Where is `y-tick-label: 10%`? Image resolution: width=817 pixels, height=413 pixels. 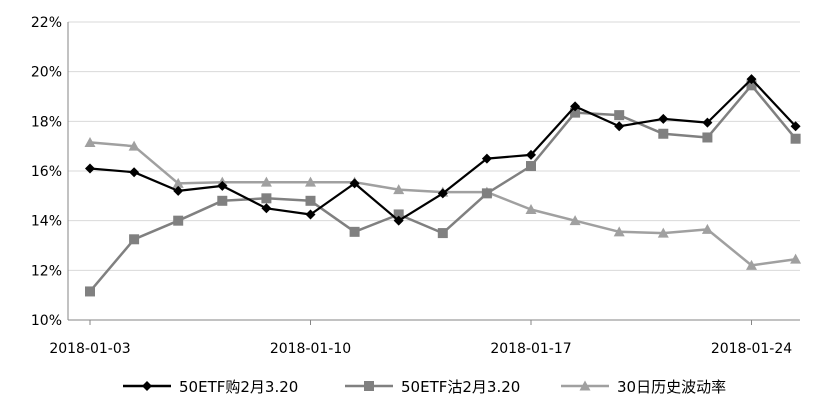
y-tick-label: 10% is located at coordinates (46, 321).